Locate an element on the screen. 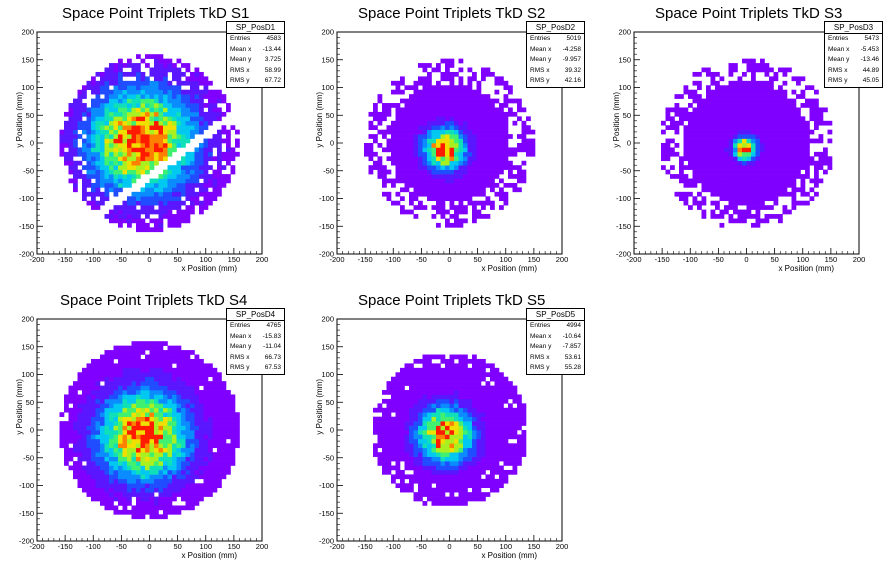 The image size is (896, 574). stats-label: Mean x is located at coordinates (241, 336).